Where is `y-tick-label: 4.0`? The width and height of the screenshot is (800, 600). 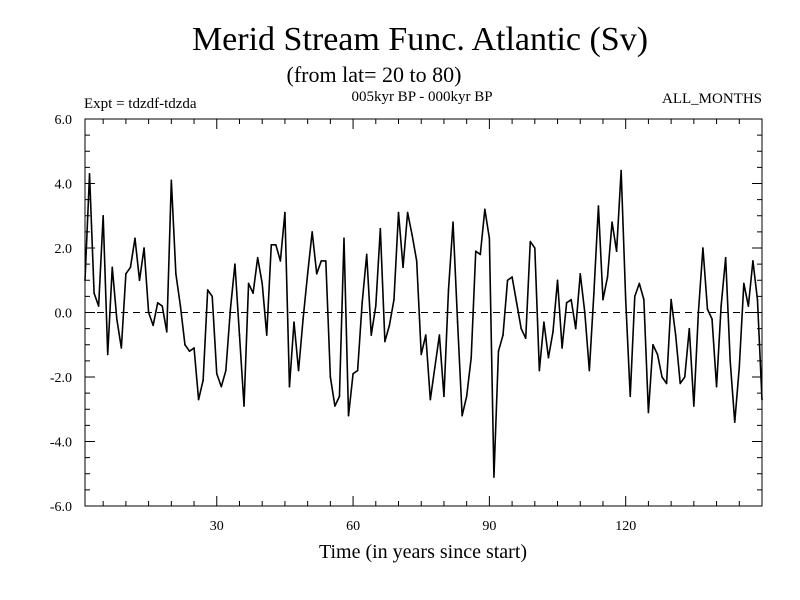
y-tick-label: 4.0 is located at coordinates (64, 185).